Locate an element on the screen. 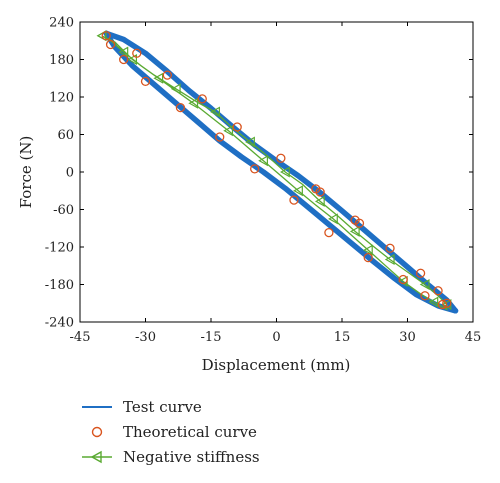  y-tick-label: 0 is located at coordinates (70, 173).